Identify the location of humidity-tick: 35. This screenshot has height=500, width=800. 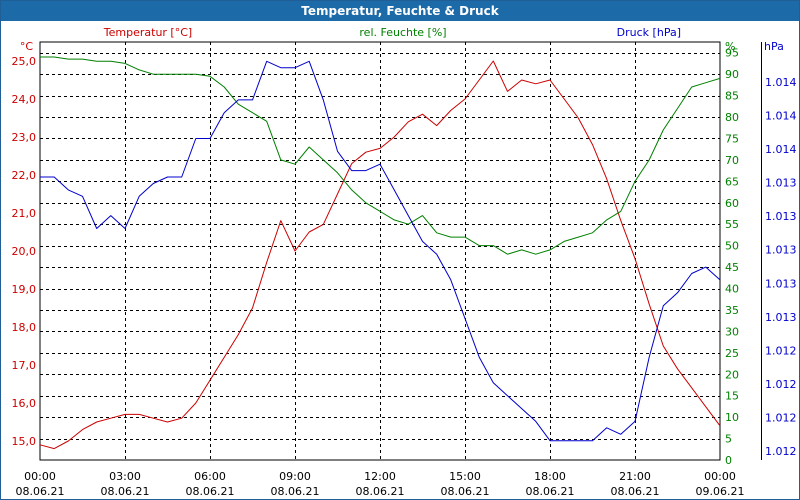
(732, 310).